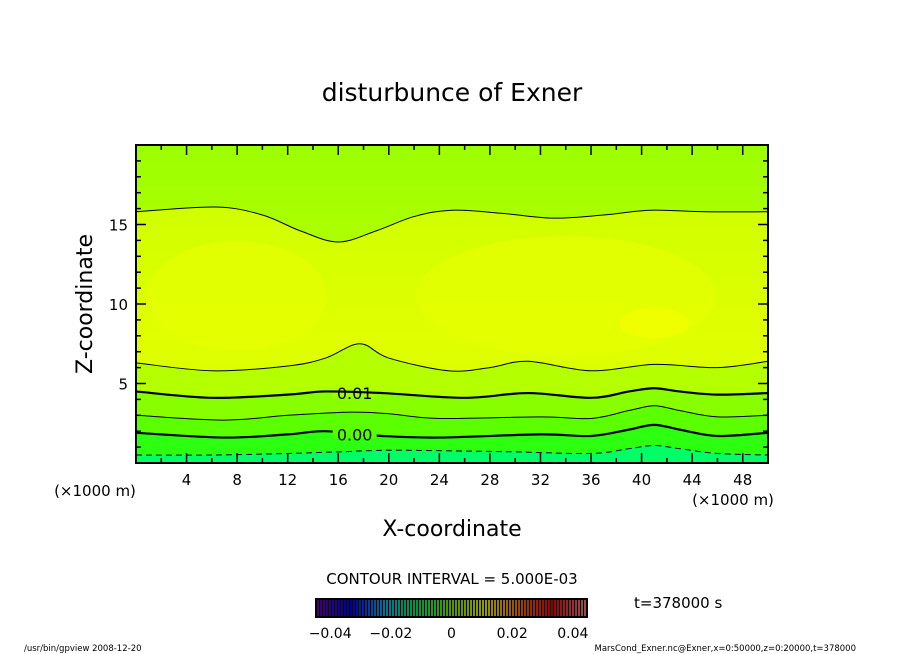 The height and width of the screenshot is (654, 904). What do you see at coordinates (733, 500) in the screenshot?
I see `x-unit-right: (×1000 m)` at bounding box center [733, 500].